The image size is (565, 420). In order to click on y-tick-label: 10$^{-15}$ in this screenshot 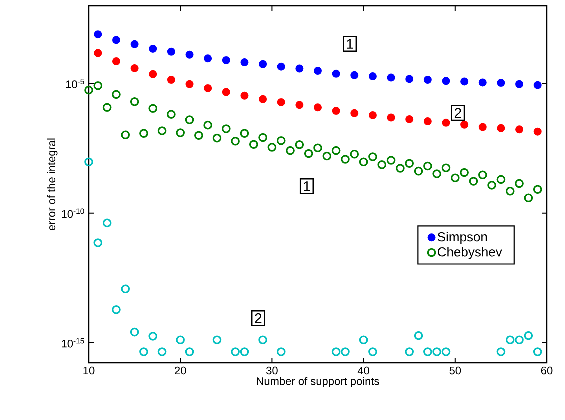, I will do `click(73, 343)`.